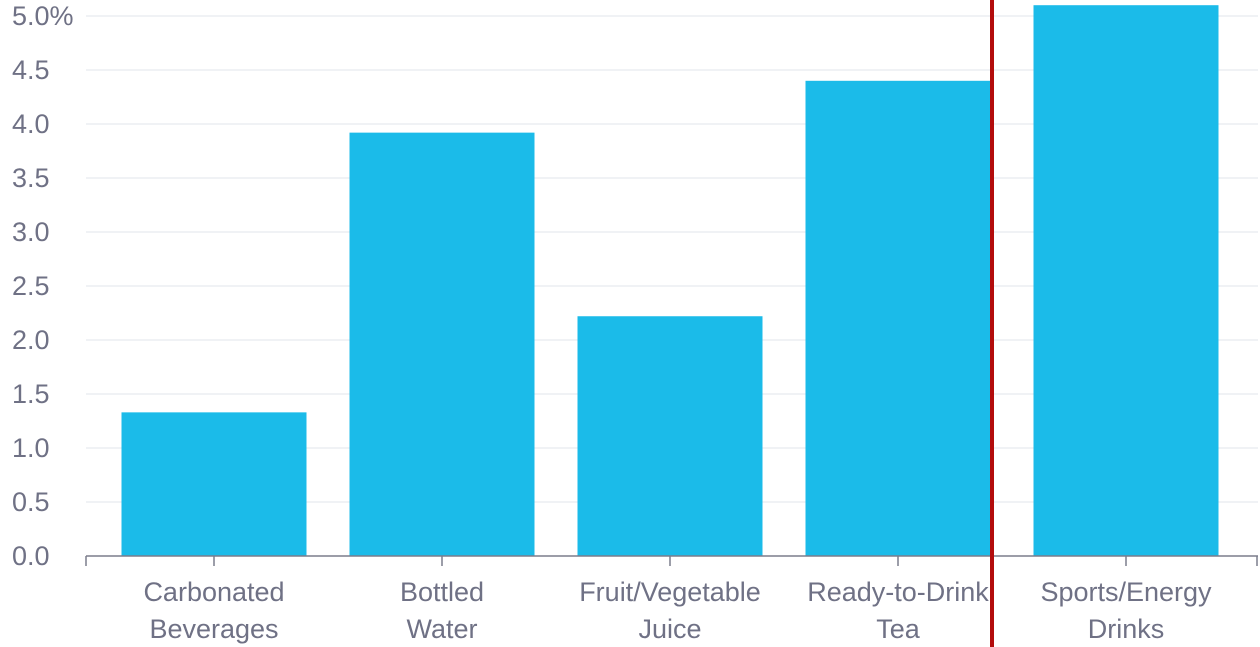 The height and width of the screenshot is (647, 1260). Describe the element at coordinates (898, 610) in the screenshot. I see `x-tick-label: Ready-to-Drink Tea` at that location.